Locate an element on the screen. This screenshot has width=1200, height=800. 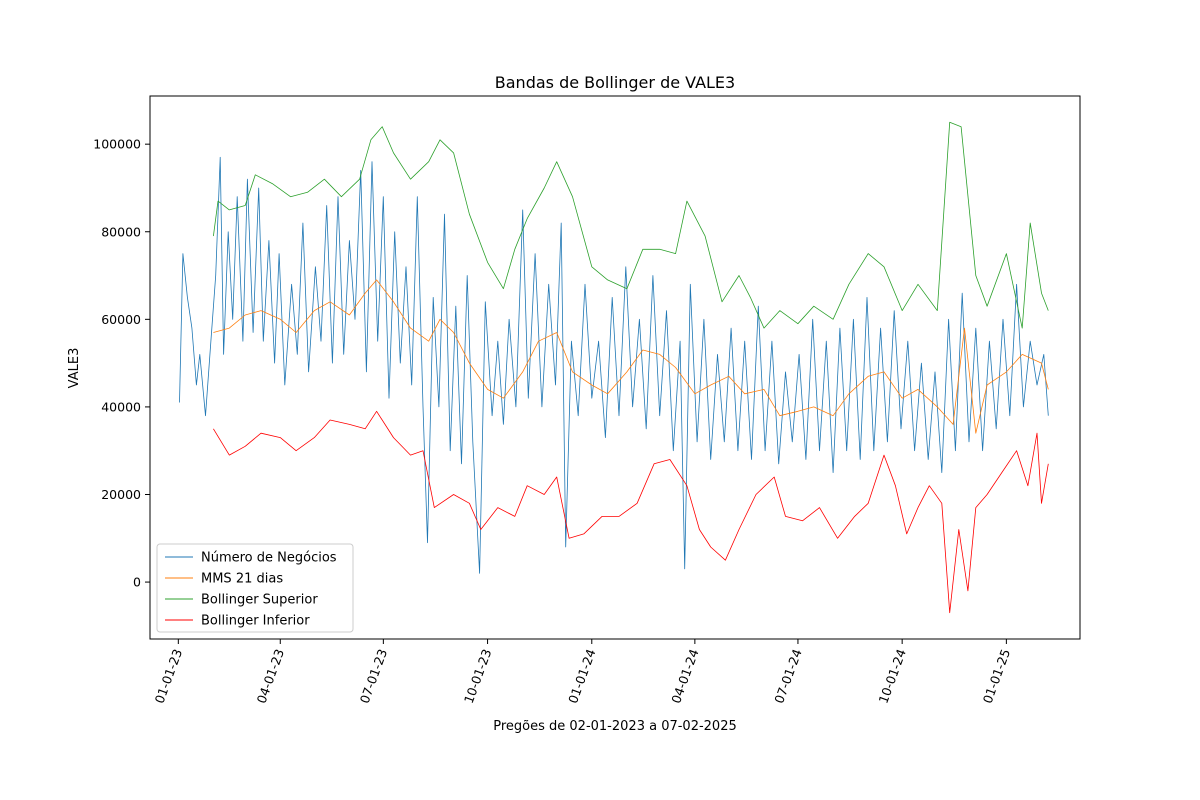
y-tick-label: 80000 is located at coordinates (121, 231).